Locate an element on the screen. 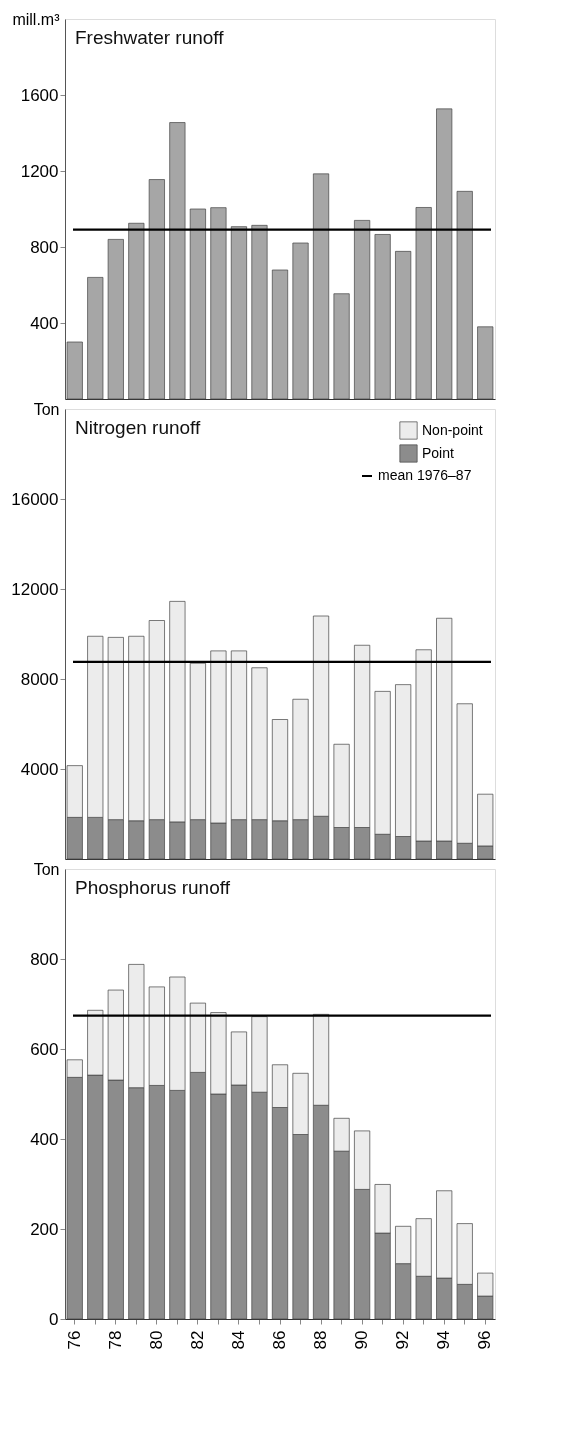  legend-label: Non-point is located at coordinates (452, 429).